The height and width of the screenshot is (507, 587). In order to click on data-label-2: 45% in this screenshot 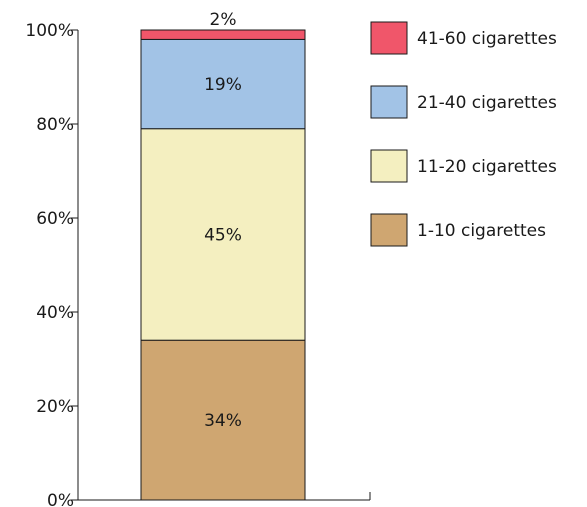, I will do `click(223, 235)`.